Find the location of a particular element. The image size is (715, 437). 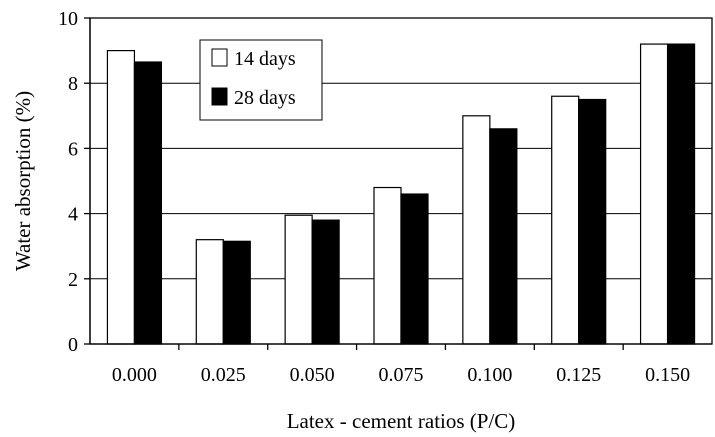

bar-14-days-0.100 is located at coordinates (476, 230).